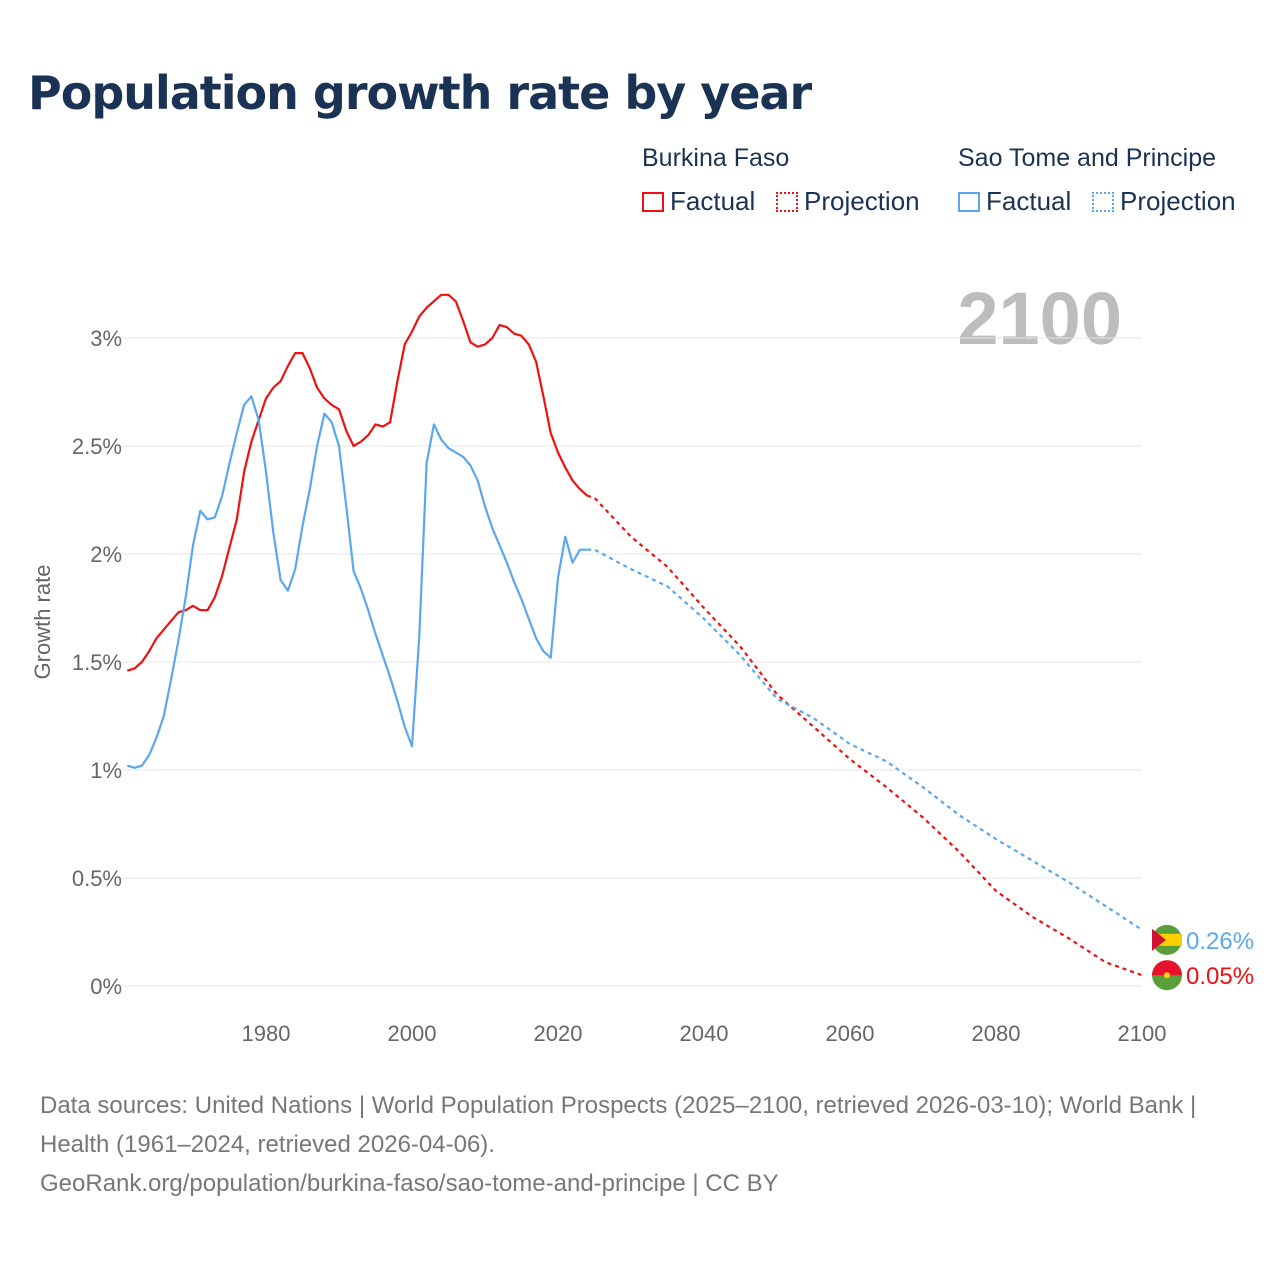  I want to click on flag-icon-red-half, so click(1167, 968).